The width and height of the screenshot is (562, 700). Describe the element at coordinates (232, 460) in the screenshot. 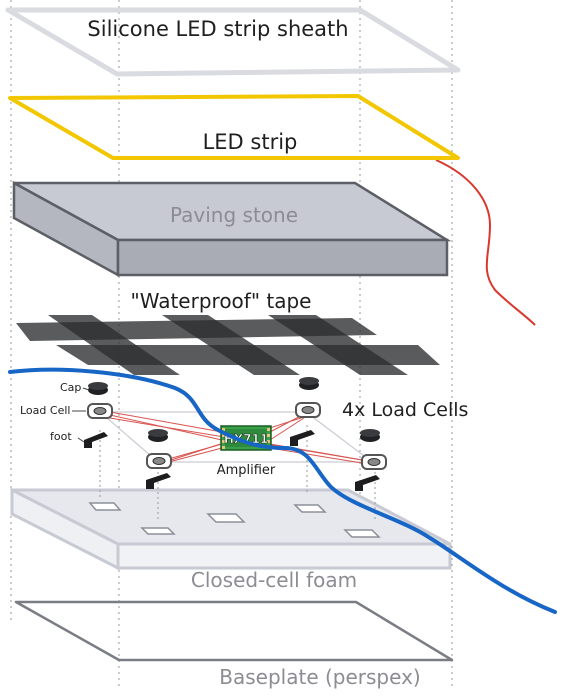

I see `load-cell-feet` at that location.